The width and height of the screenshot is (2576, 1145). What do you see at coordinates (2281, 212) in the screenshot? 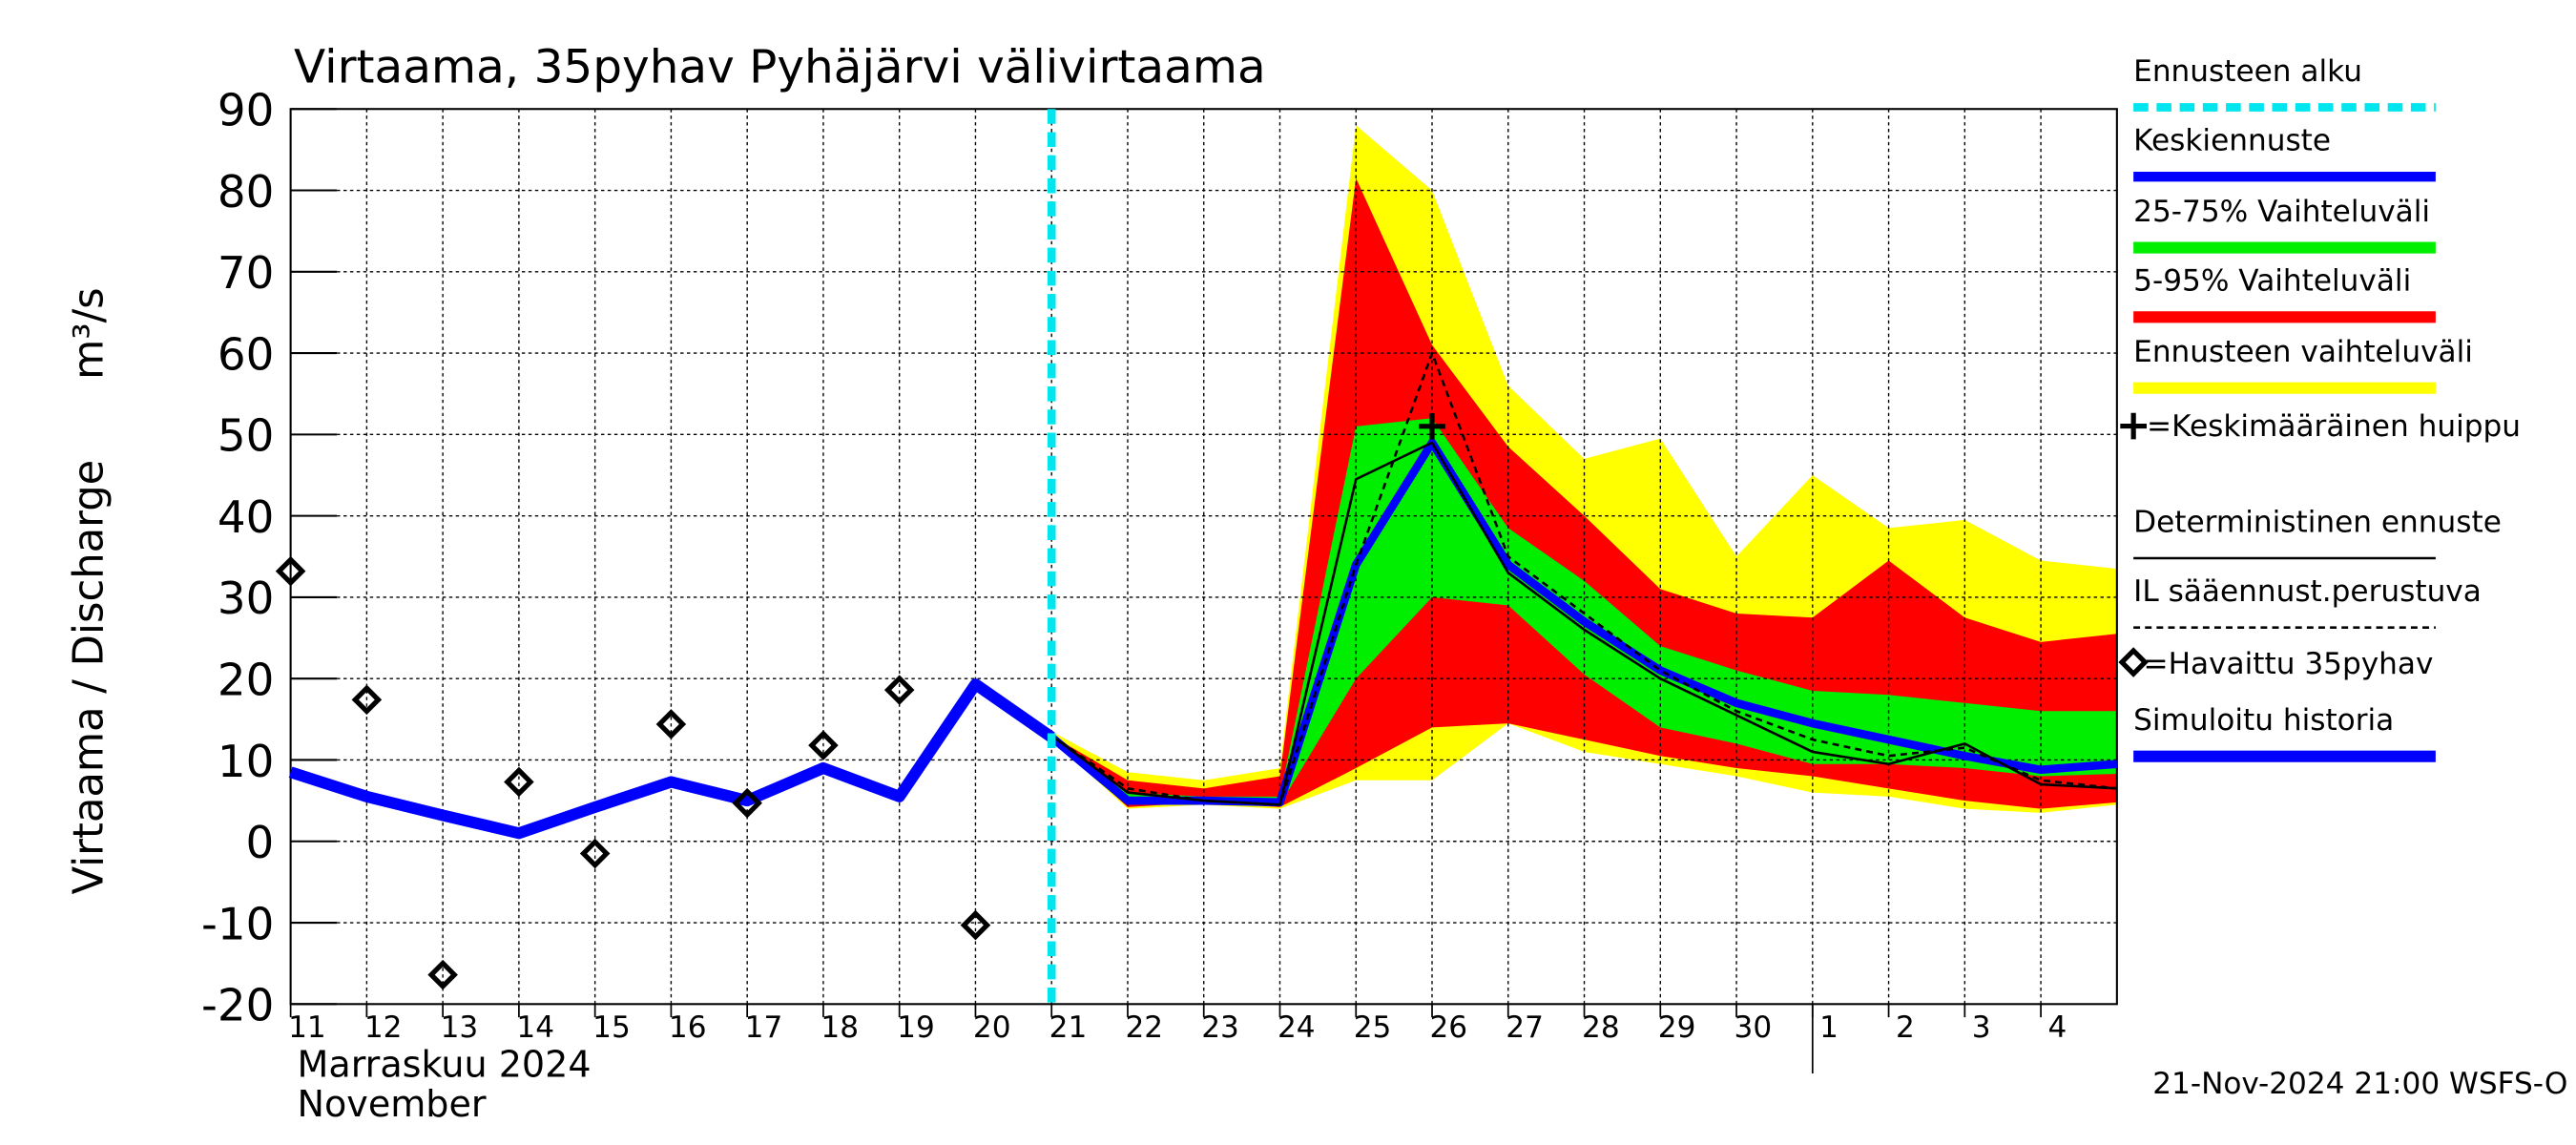
I see `legend-label: 25-75% Vaihteluväli` at bounding box center [2281, 212].